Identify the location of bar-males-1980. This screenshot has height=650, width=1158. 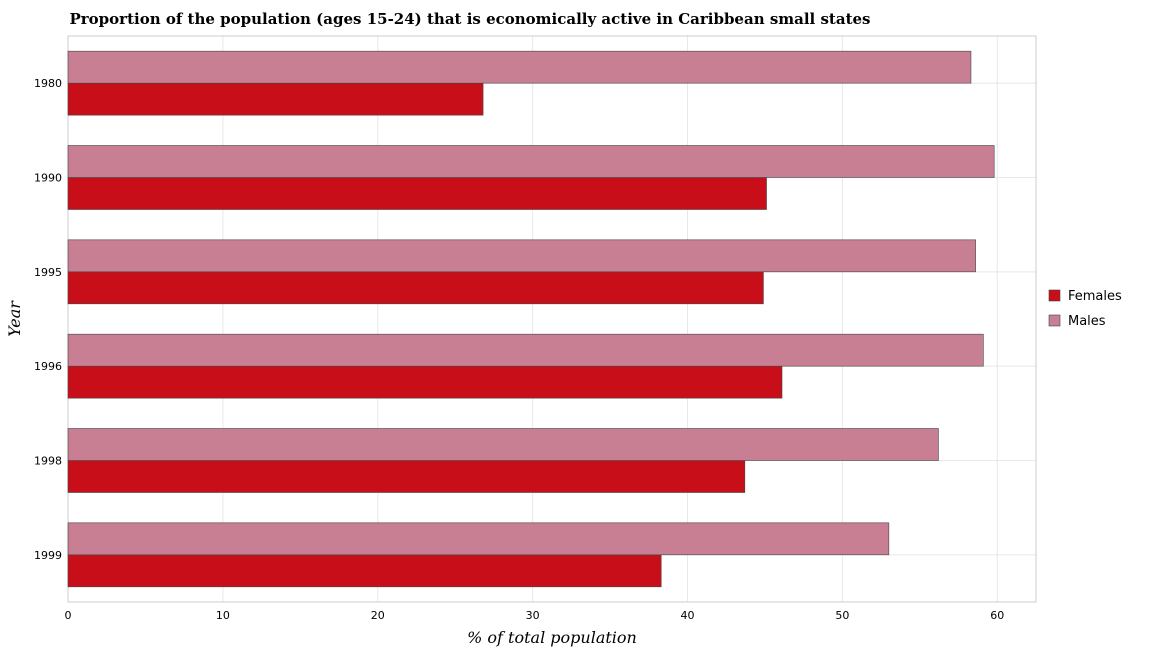
(519, 67).